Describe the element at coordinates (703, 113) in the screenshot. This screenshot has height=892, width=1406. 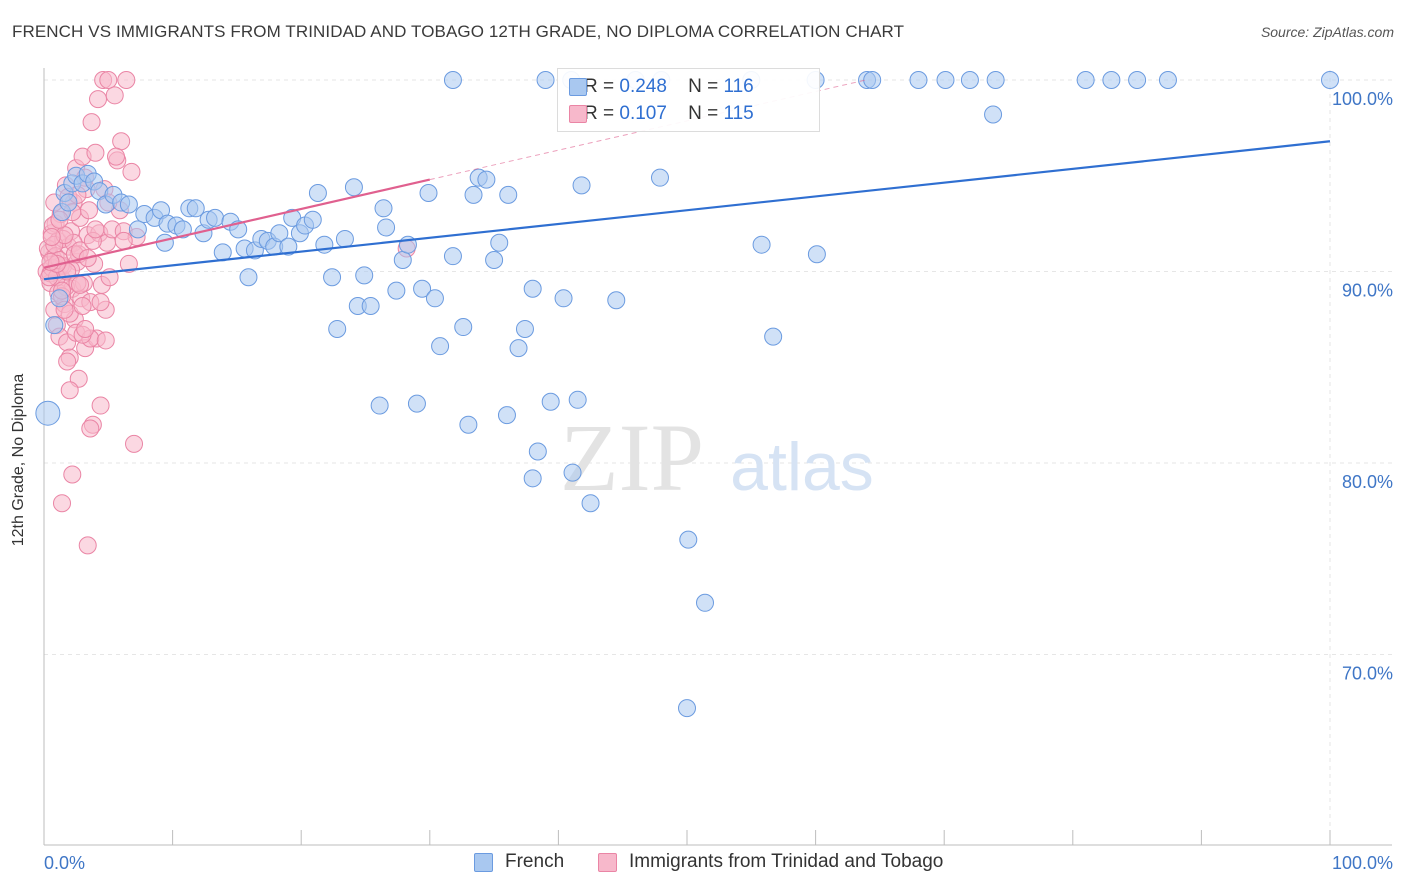
I see `legend-n-label: N =` at that location.